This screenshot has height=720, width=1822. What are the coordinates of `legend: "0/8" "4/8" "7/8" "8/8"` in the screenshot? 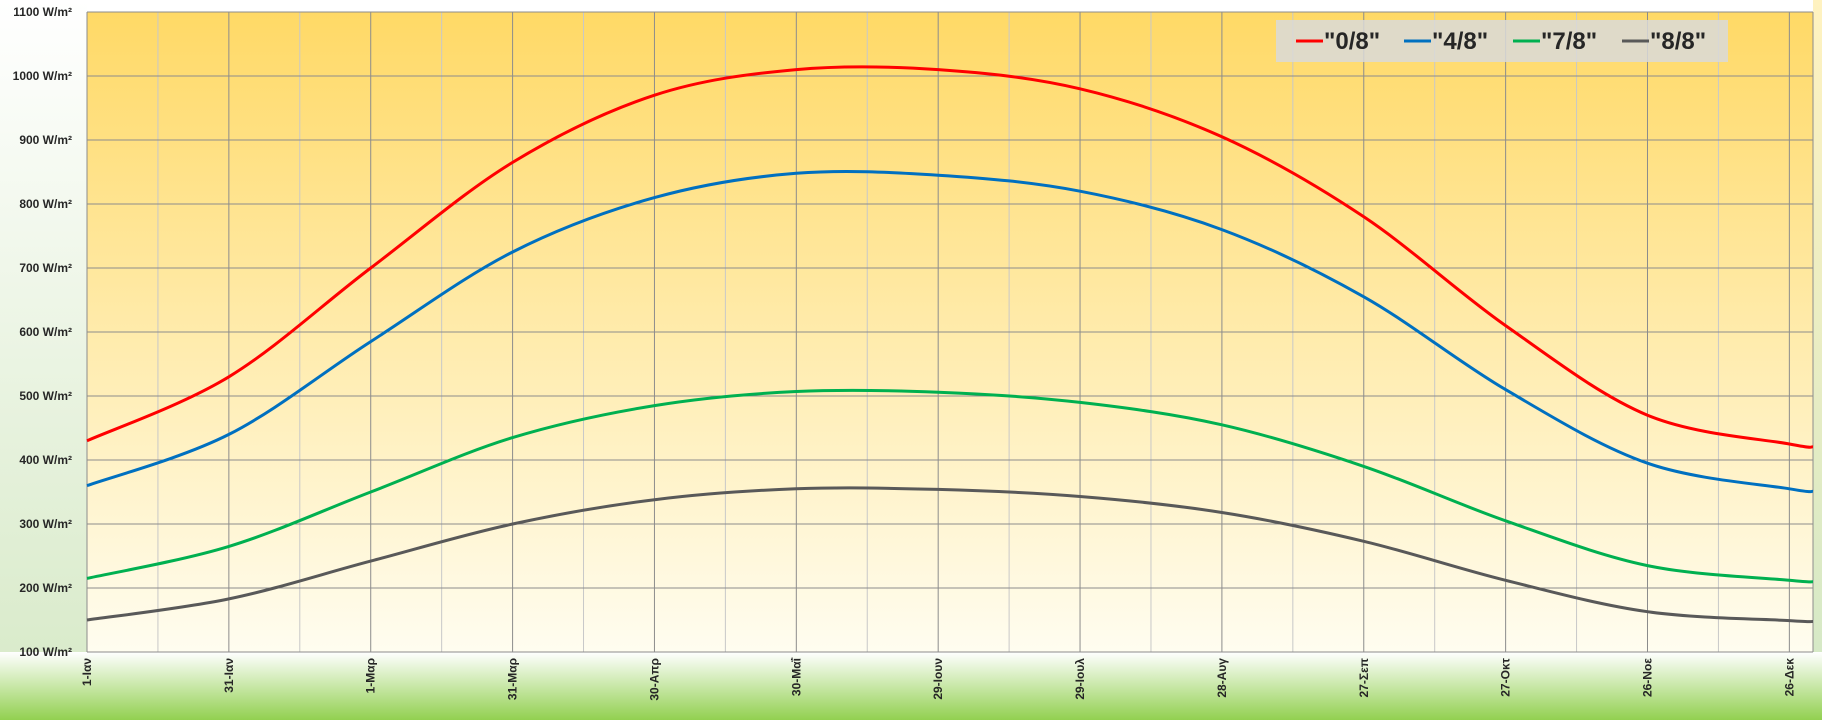 It's located at (1502, 41).